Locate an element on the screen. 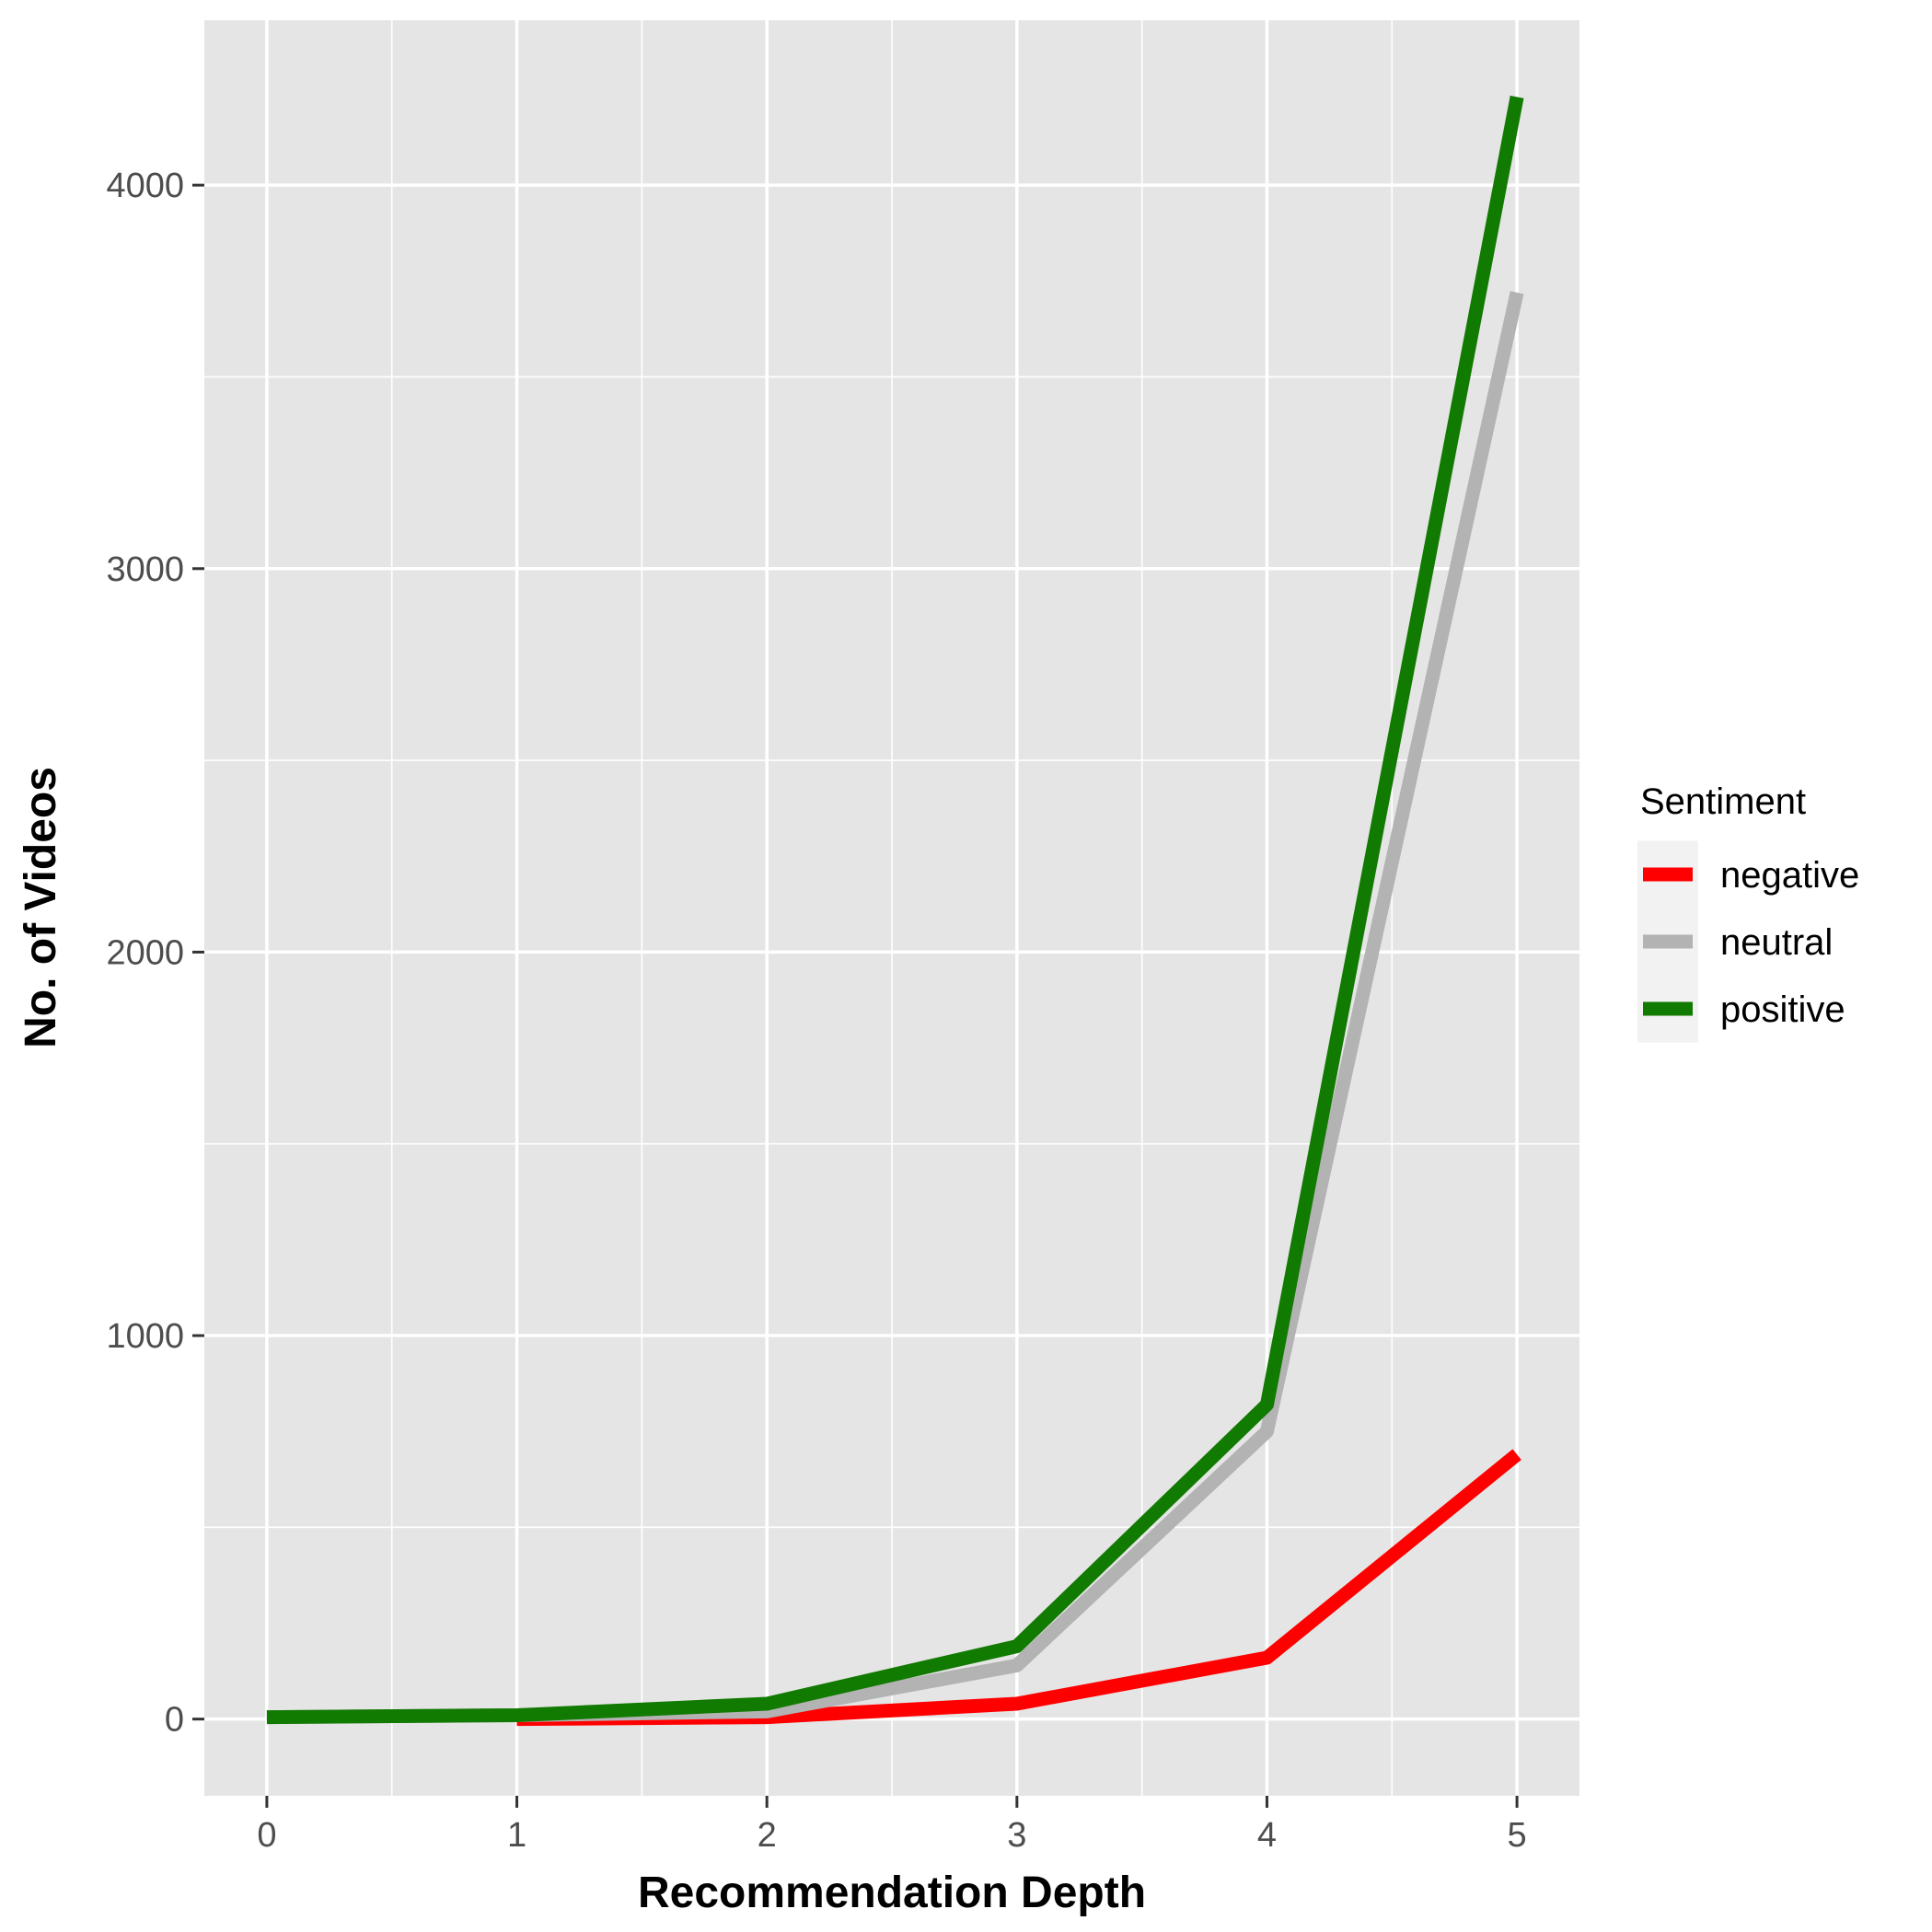 This screenshot has width=1932, height=1932. x-tick-label: 0 is located at coordinates (267, 1836).